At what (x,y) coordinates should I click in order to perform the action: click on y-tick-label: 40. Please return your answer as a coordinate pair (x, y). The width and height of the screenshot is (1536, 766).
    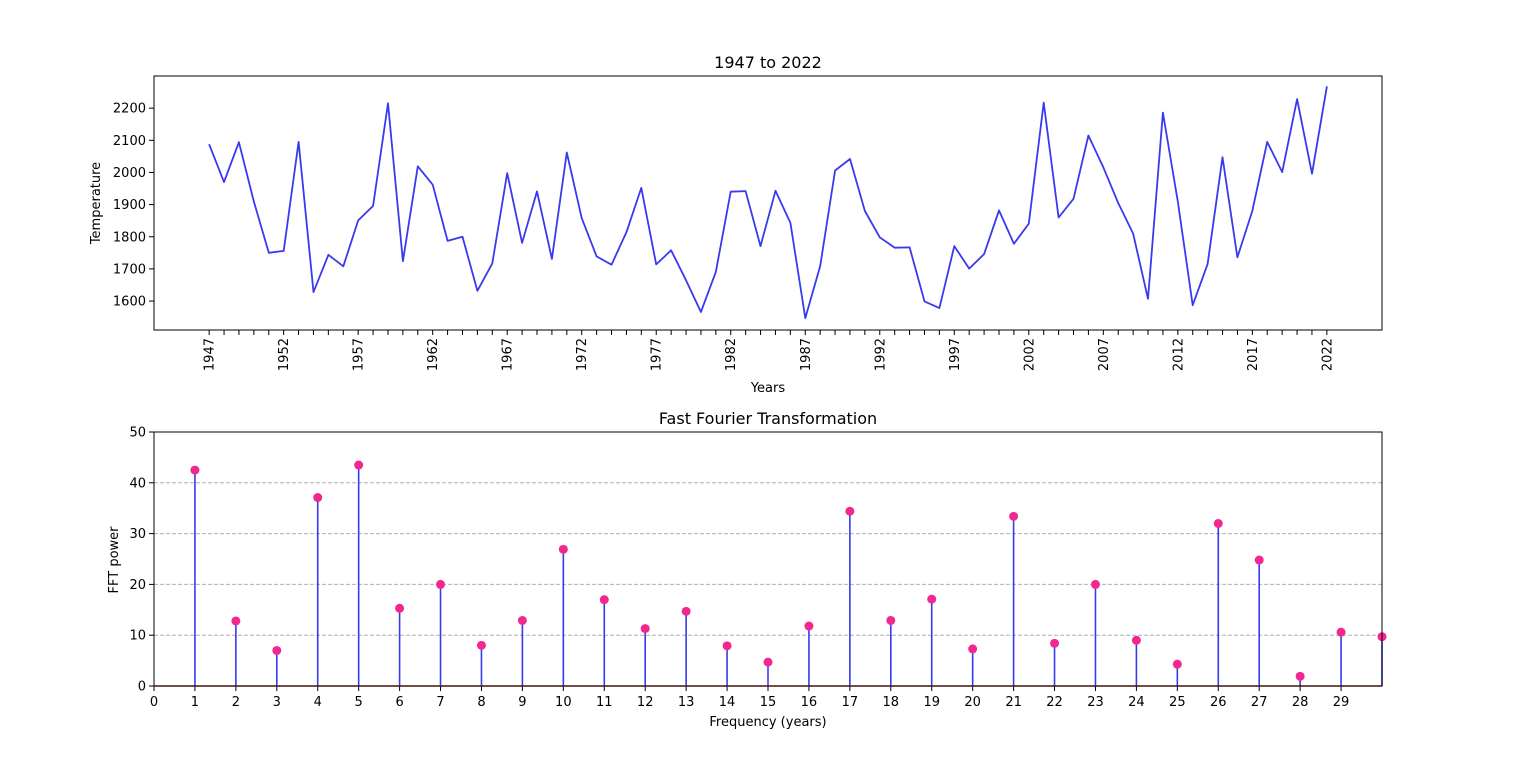
    Looking at the image, I should click on (137, 483).